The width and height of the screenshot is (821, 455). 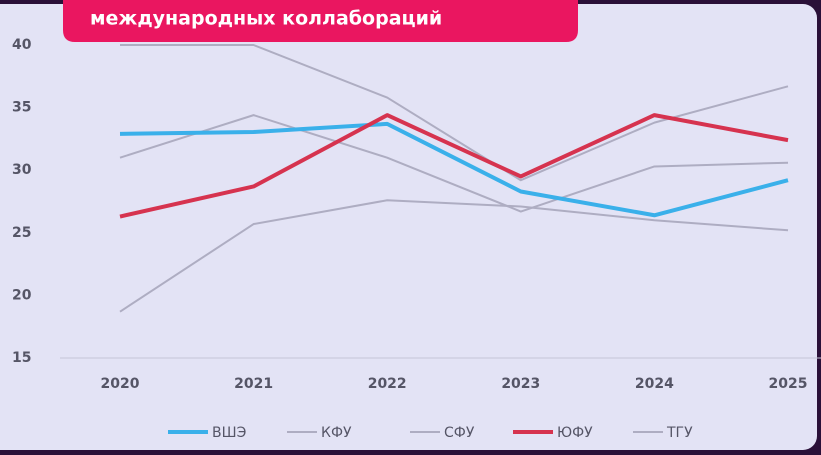 What do you see at coordinates (229, 433) in the screenshot?
I see `legend-label: ВШЭ` at bounding box center [229, 433].